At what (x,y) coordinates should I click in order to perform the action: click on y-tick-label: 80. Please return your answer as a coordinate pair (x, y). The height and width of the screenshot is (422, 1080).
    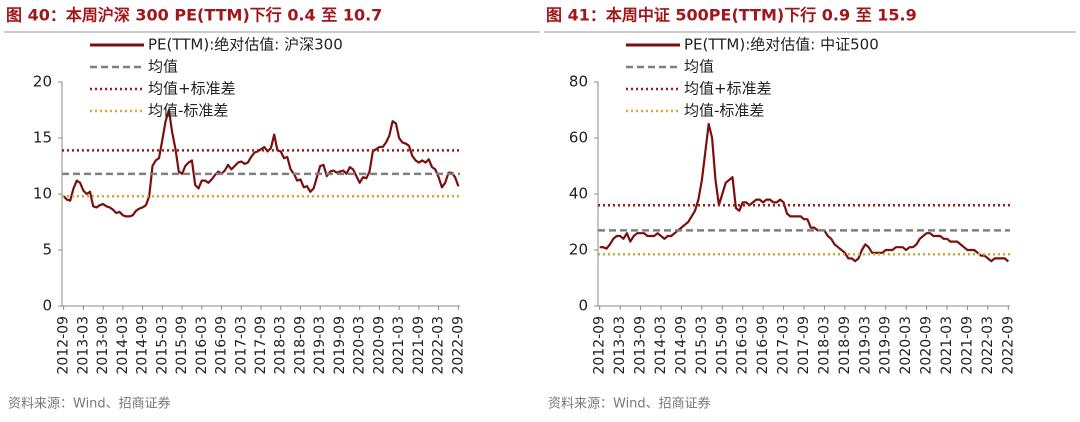
    Looking at the image, I should click on (578, 82).